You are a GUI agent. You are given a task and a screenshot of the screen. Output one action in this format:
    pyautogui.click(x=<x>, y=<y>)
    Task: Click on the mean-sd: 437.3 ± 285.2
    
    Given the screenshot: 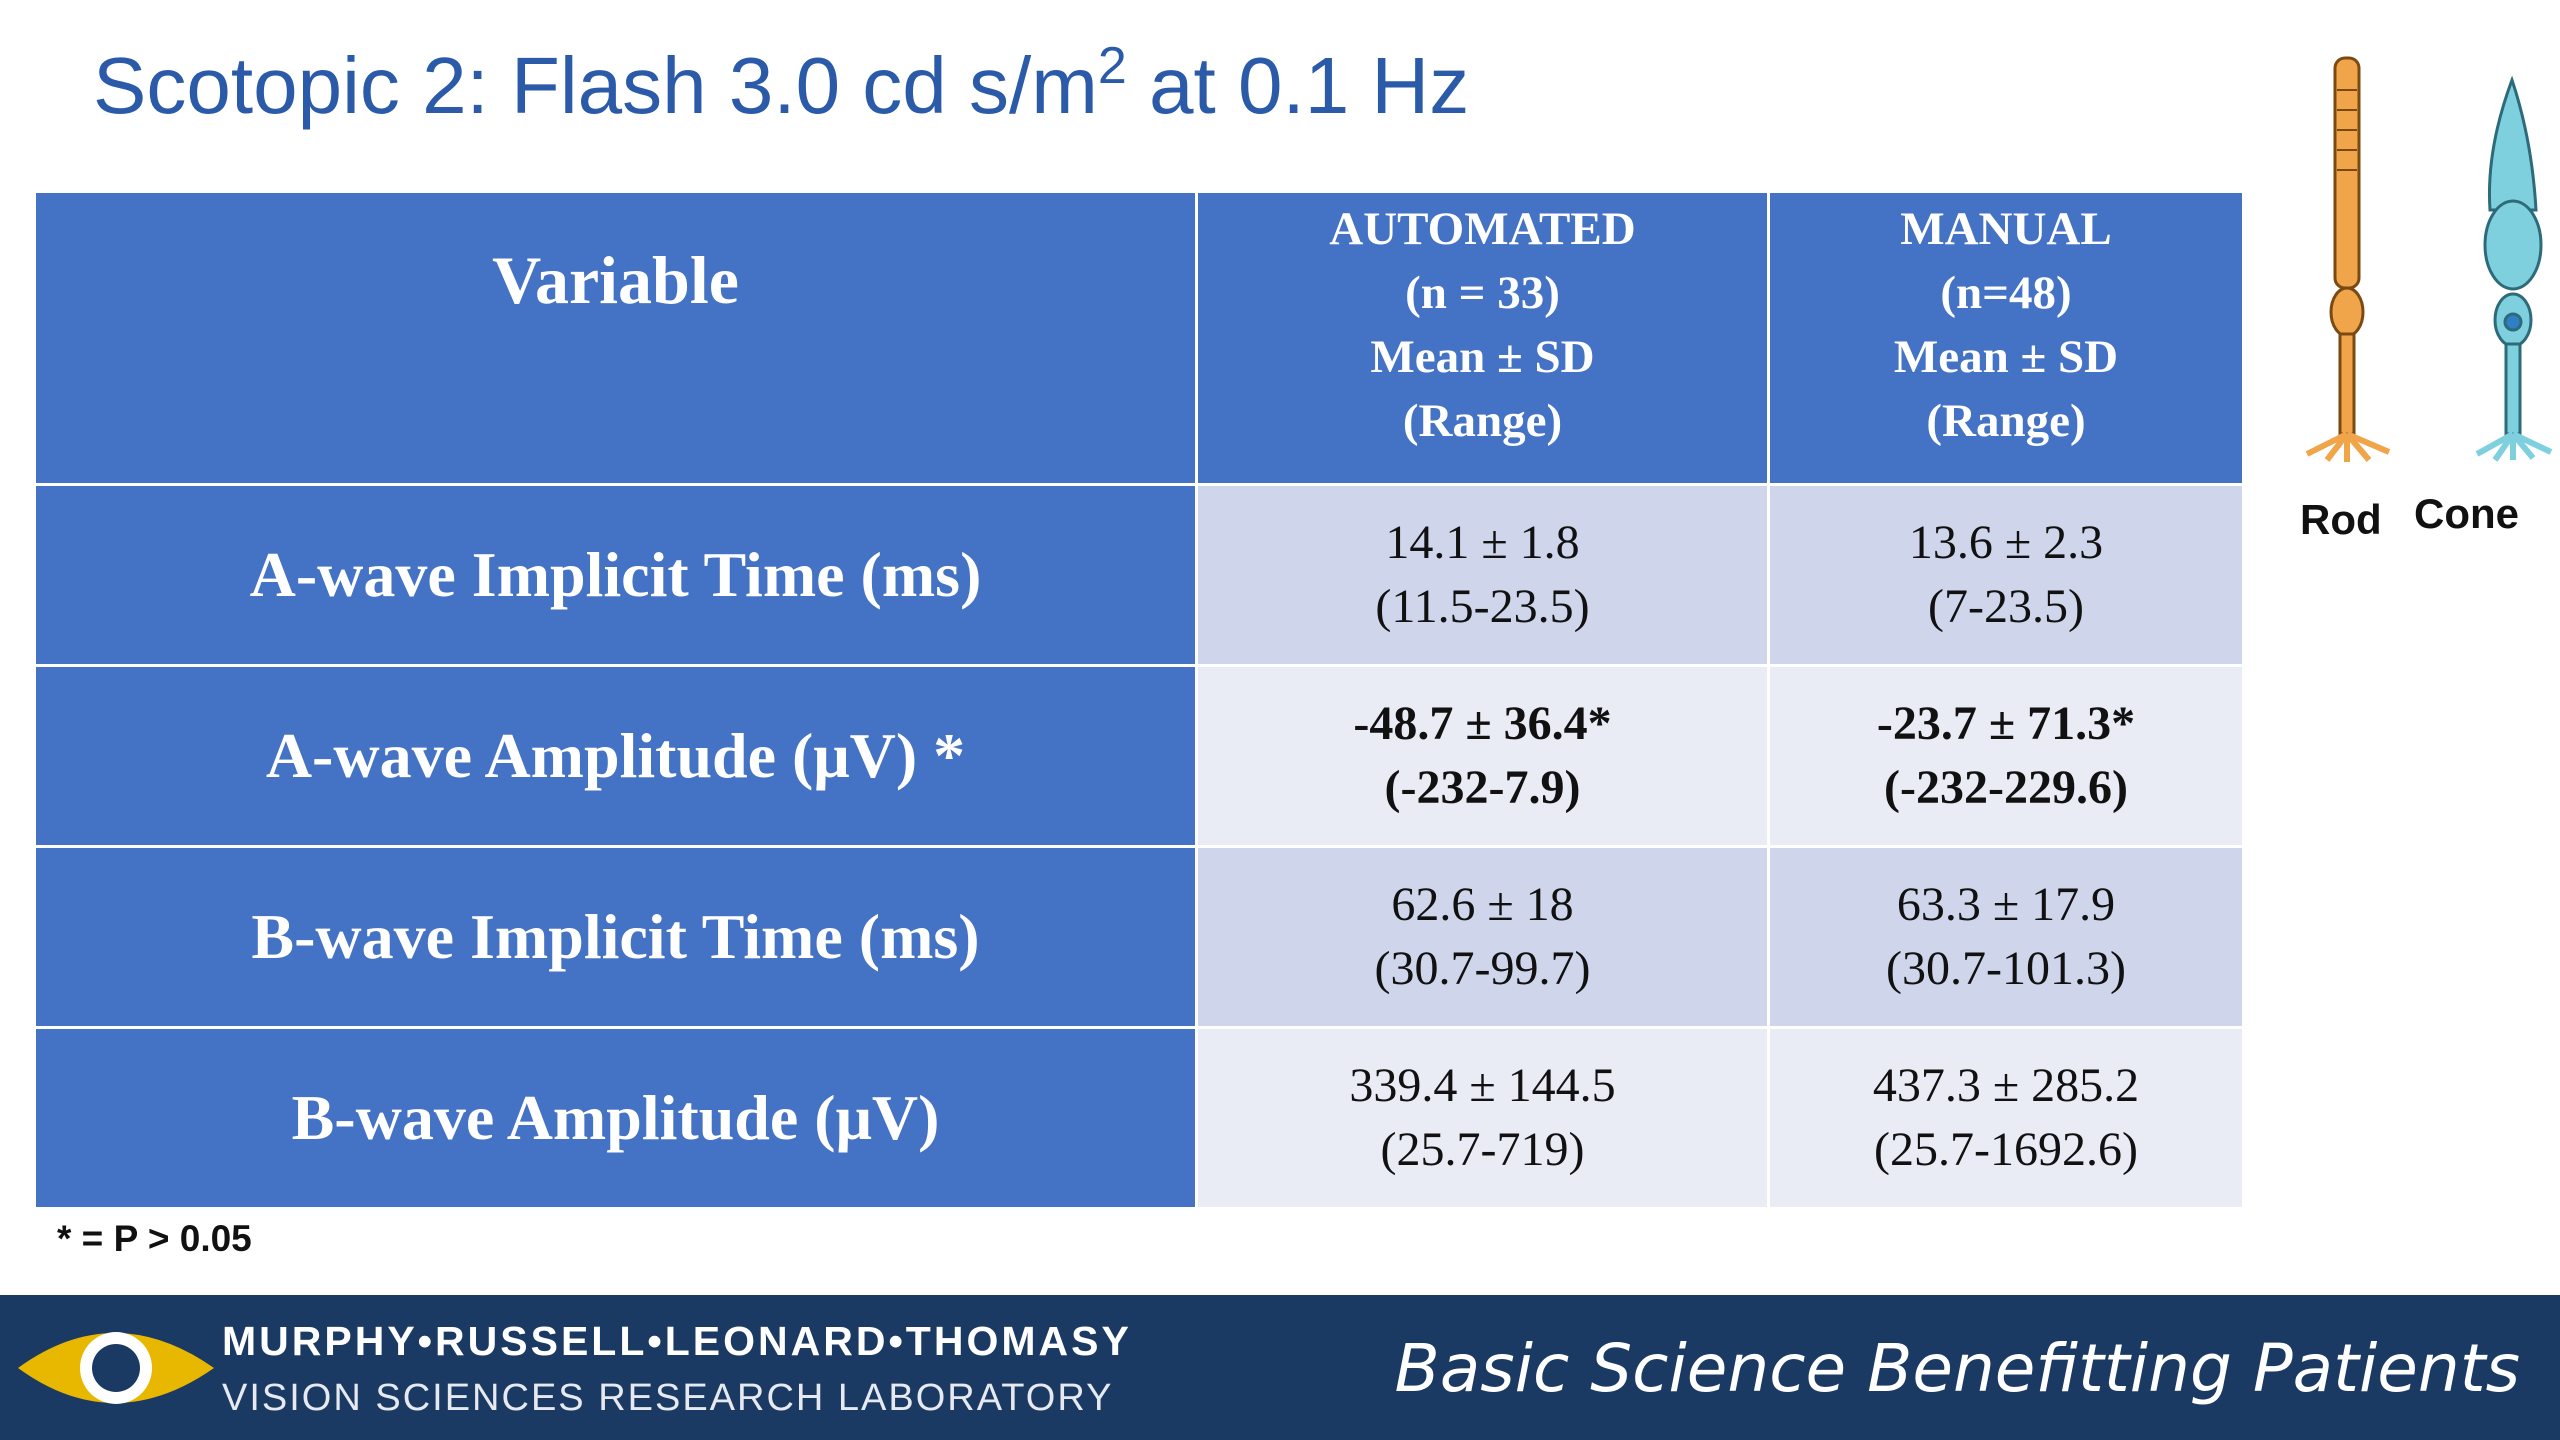 What is the action you would take?
    pyautogui.click(x=2006, y=1085)
    